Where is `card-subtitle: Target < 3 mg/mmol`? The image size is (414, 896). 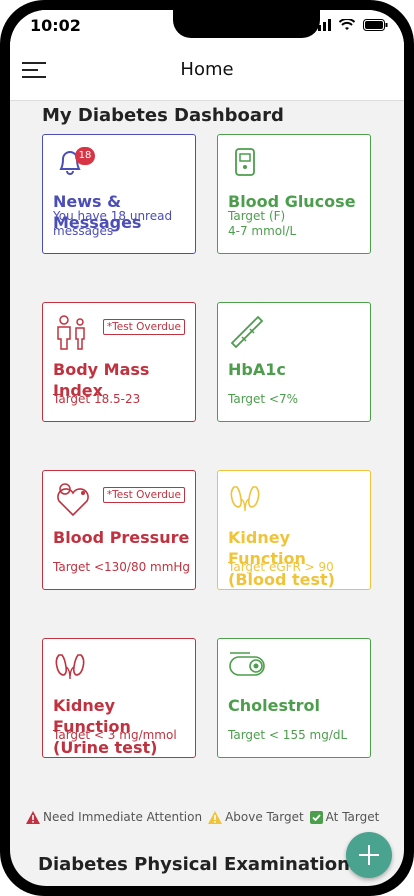
card-subtitle: Target < 3 mg/mmol is located at coordinates (115, 735).